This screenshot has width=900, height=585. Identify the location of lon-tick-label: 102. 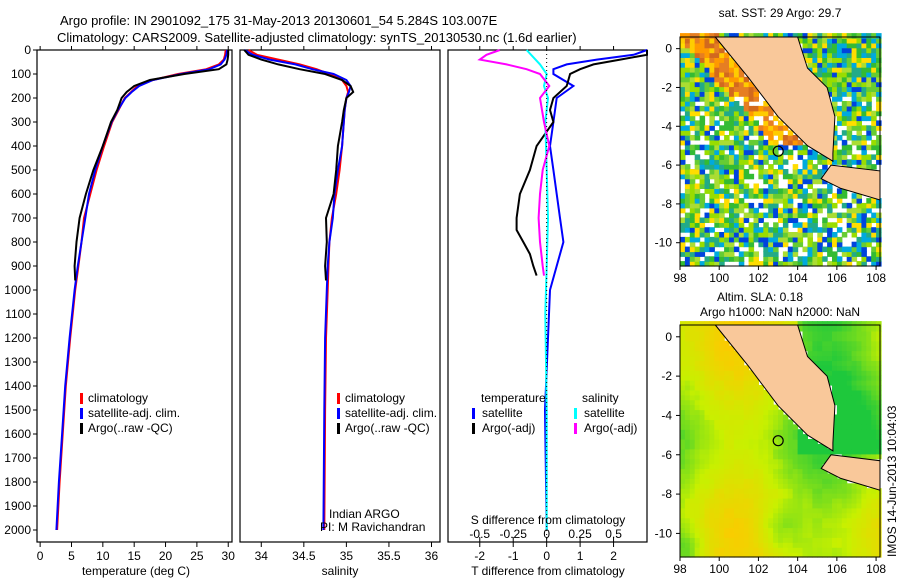
(758, 569).